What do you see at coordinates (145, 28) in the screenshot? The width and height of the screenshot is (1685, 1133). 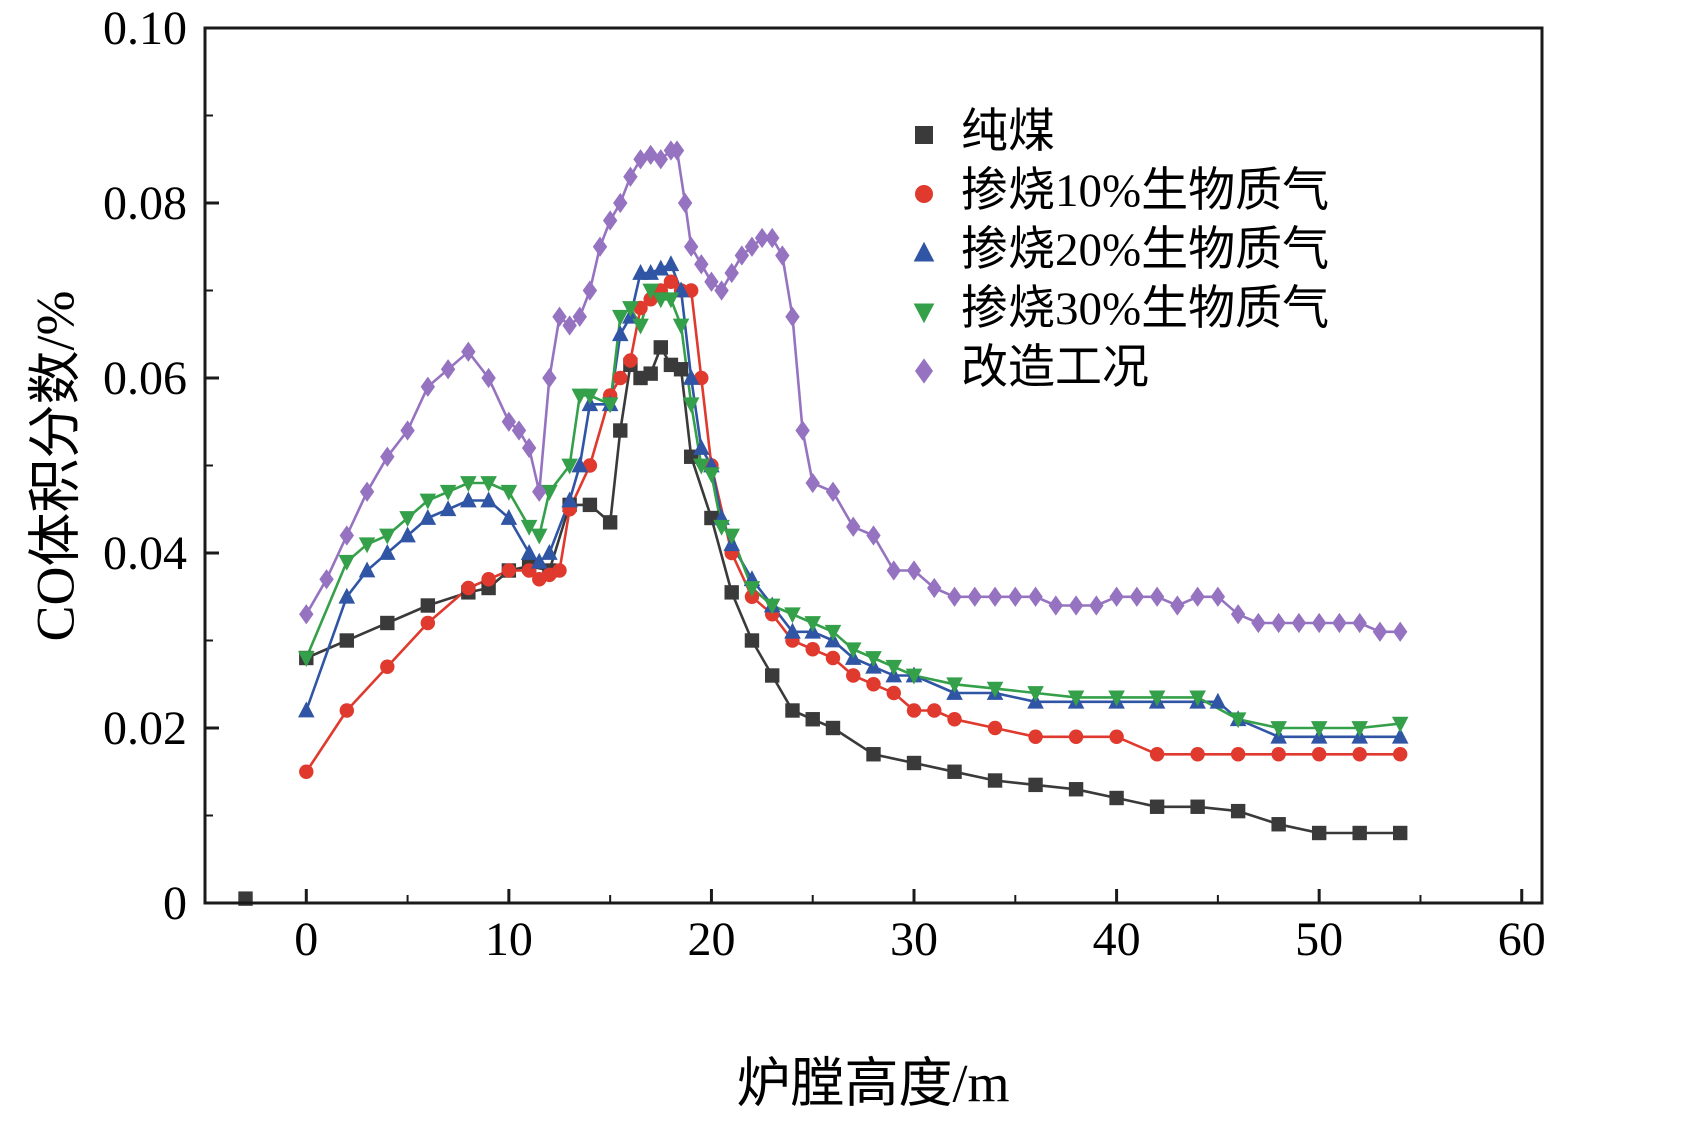 I see `svg-text: 0.10` at bounding box center [145, 28].